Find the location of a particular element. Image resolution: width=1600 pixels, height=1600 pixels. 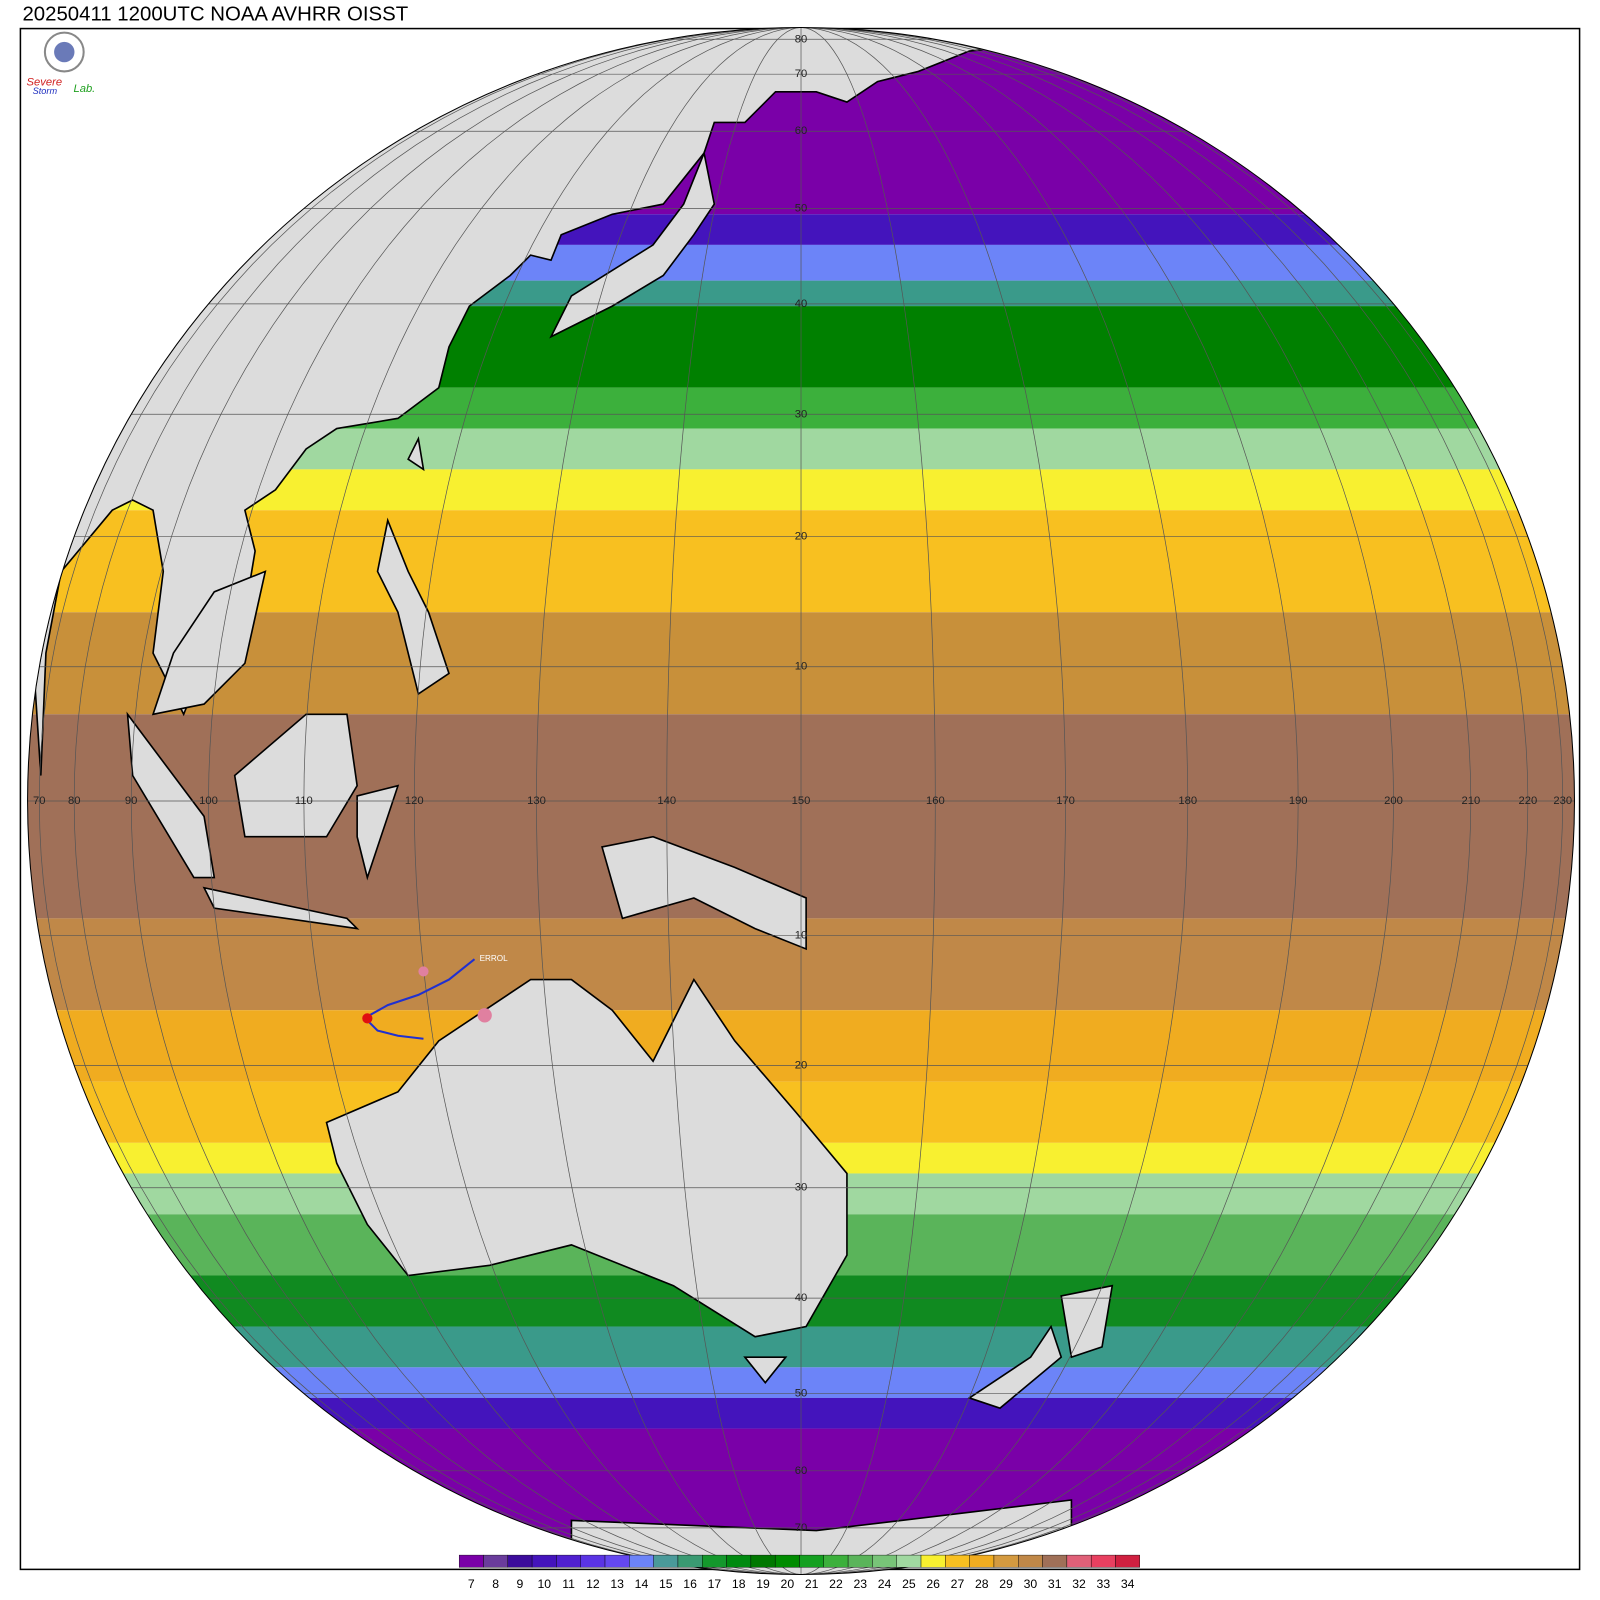

colorbar-label: 22 is located at coordinates (836, 1584).